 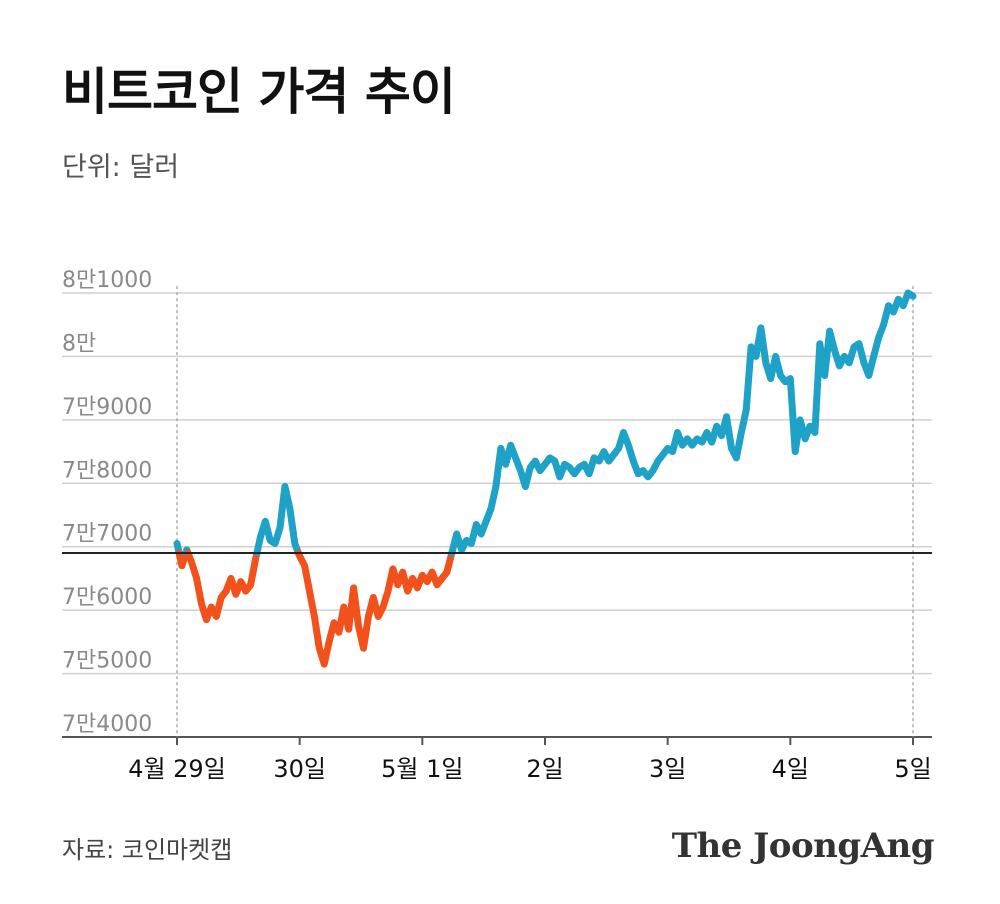 I want to click on y-tick-label: 7만6000, so click(x=107, y=597).